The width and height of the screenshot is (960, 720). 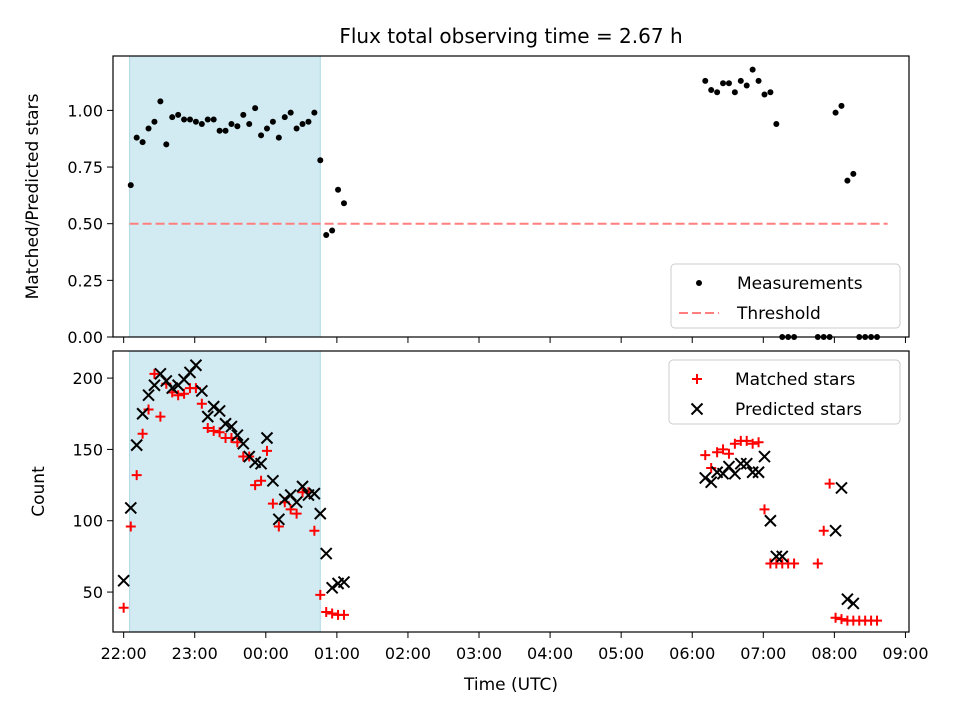 What do you see at coordinates (85, 110) in the screenshot?
I see `y-tick-label: 1.00` at bounding box center [85, 110].